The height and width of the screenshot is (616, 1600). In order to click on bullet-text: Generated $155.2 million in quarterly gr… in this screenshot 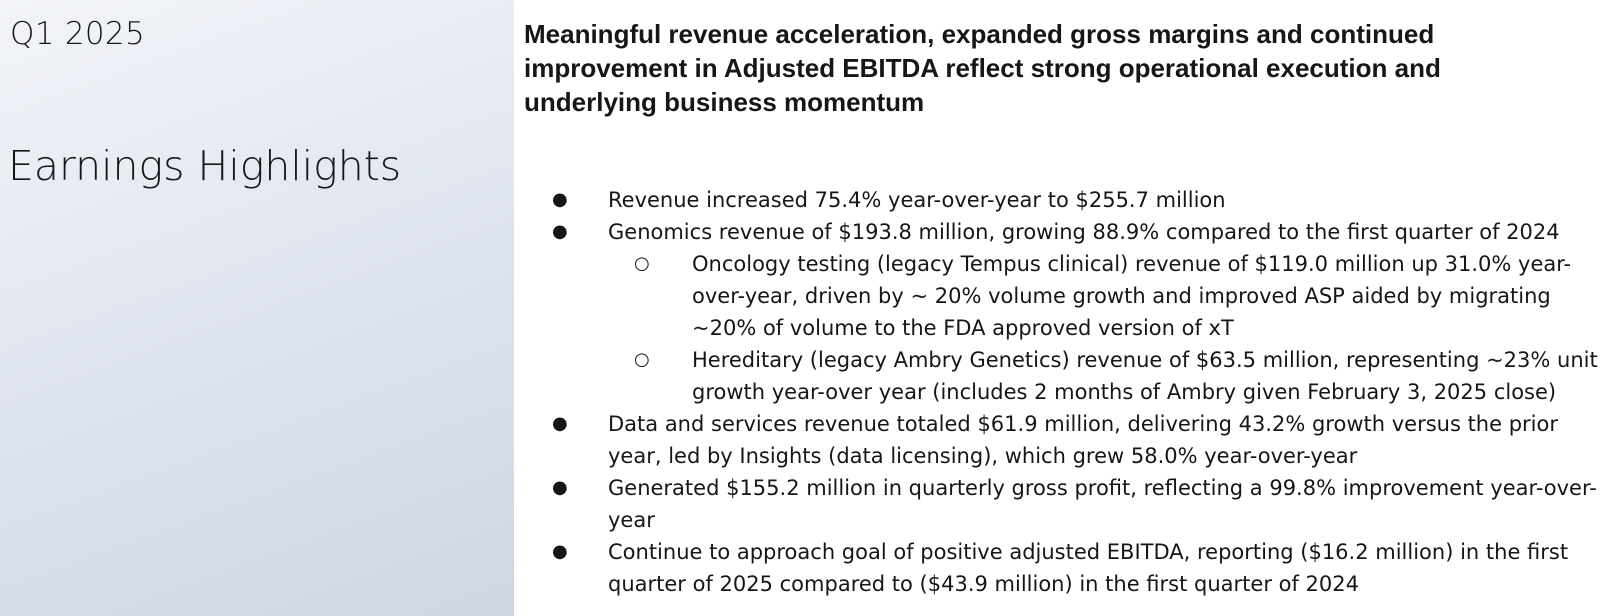, I will do `click(1102, 504)`.